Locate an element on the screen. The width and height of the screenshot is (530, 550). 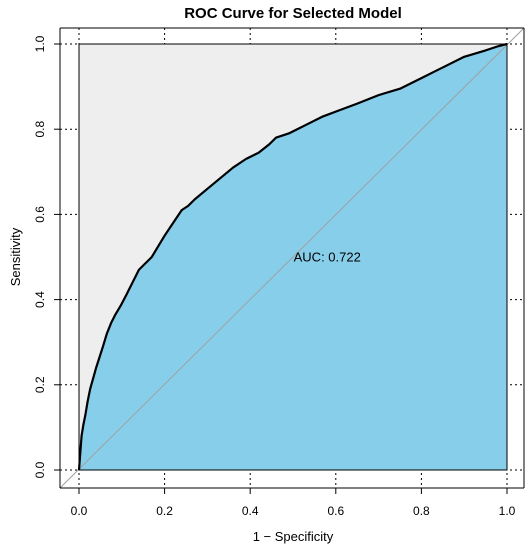
x-tick-label: 0.2 is located at coordinates (164, 511).